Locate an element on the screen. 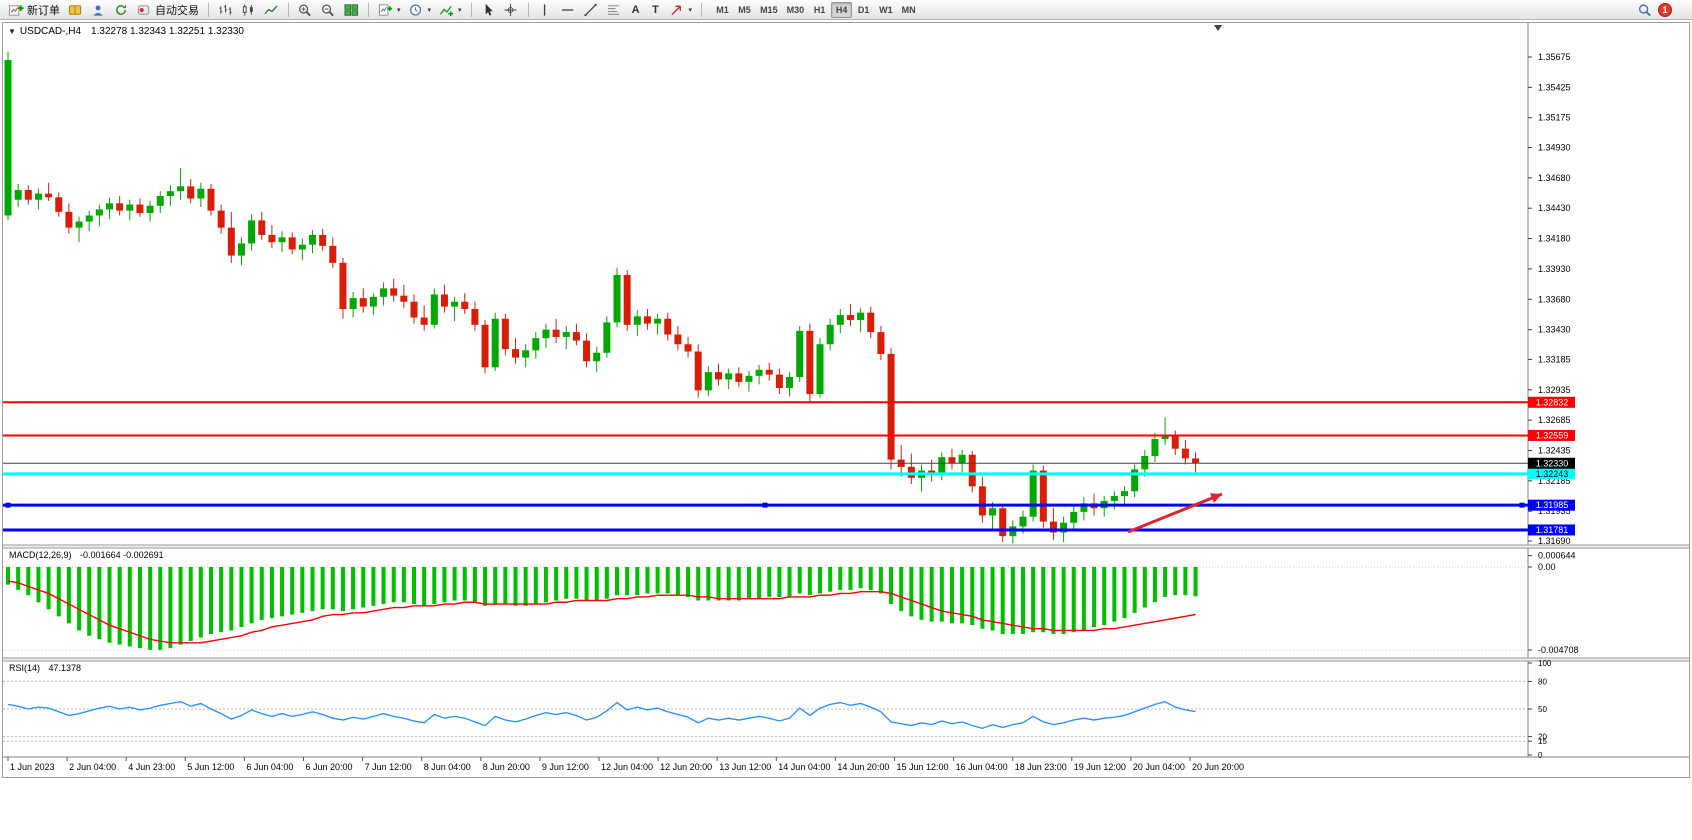 Image resolution: width=1692 pixels, height=840 pixels. macd-name: MACD(12,26,9) is located at coordinates (40, 555).